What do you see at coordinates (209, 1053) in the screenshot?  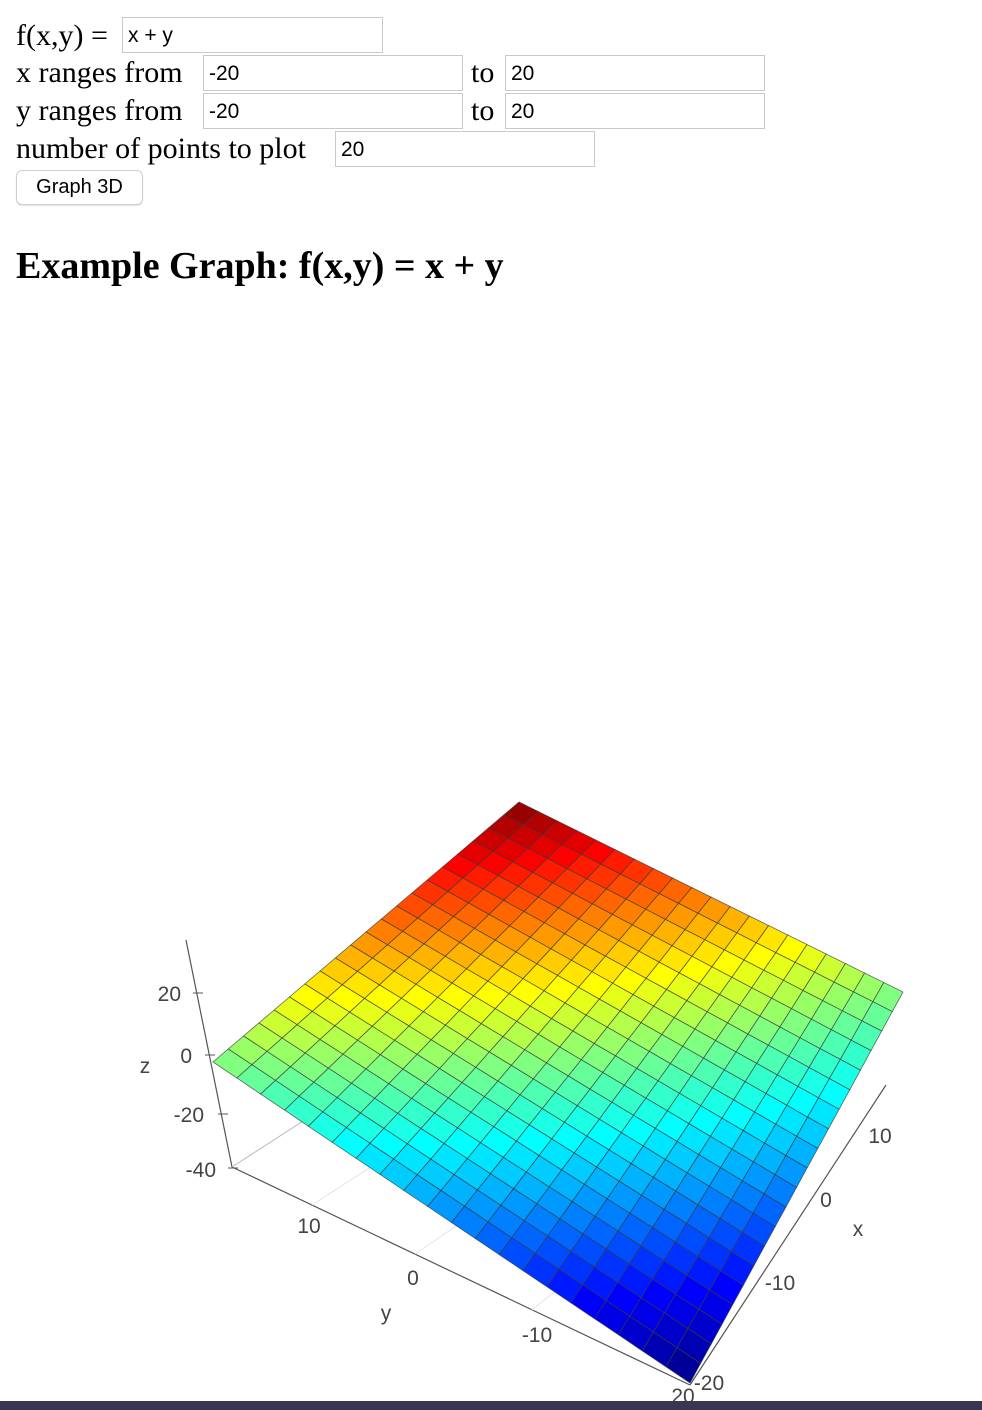 I see `z-axis-line` at bounding box center [209, 1053].